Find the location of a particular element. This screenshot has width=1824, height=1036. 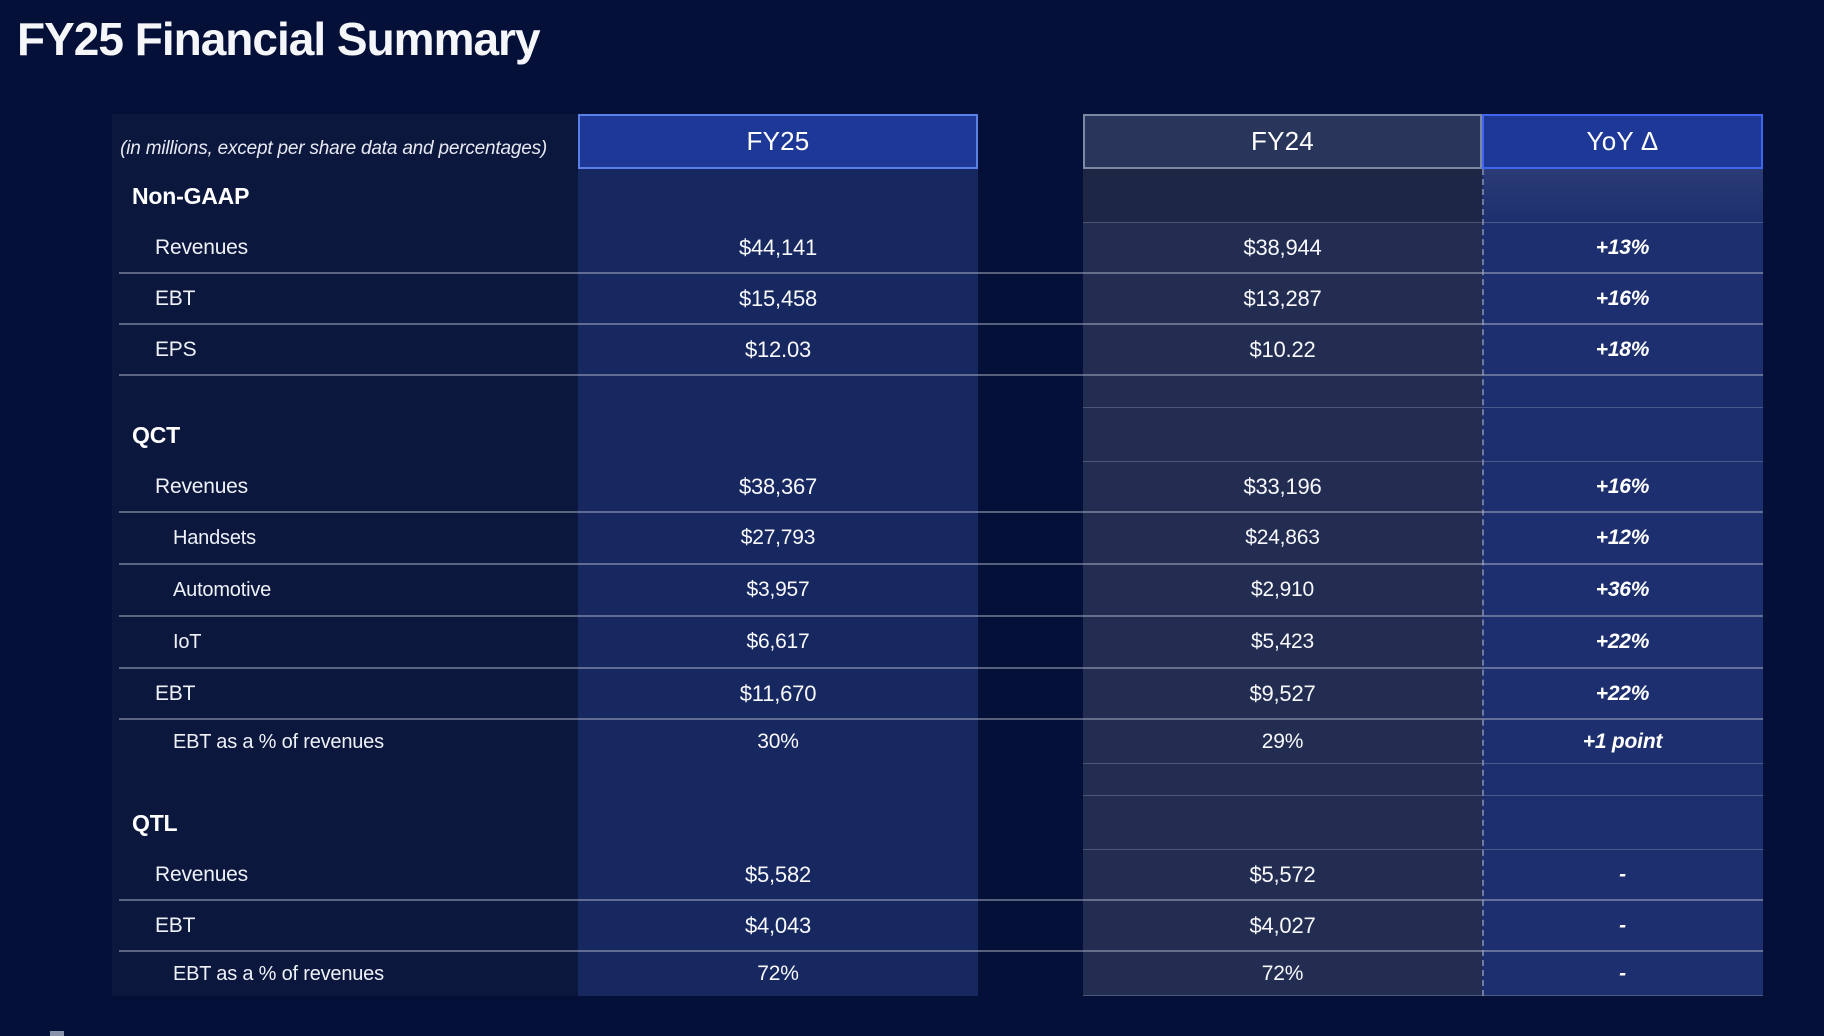

fy25-value: $5,582 is located at coordinates (778, 874).